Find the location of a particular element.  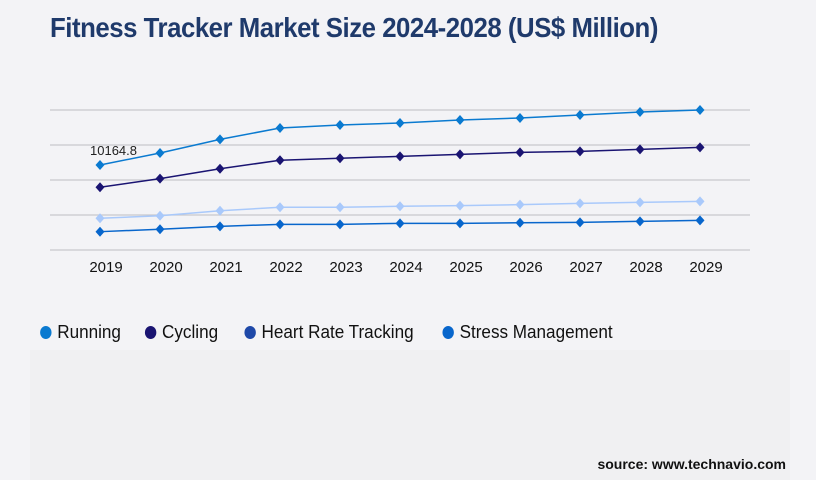

x-tick-label: 2026 is located at coordinates (525, 267).